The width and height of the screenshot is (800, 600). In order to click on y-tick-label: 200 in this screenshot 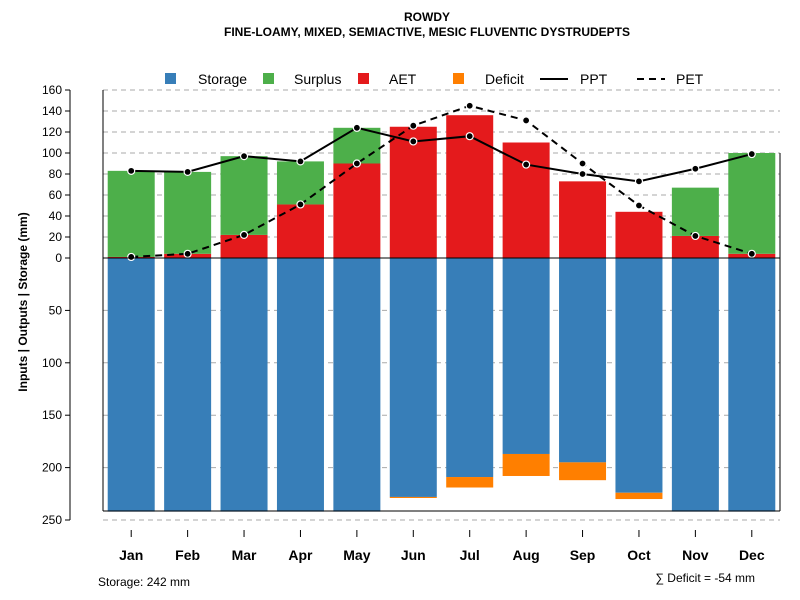, I will do `click(52, 468)`.